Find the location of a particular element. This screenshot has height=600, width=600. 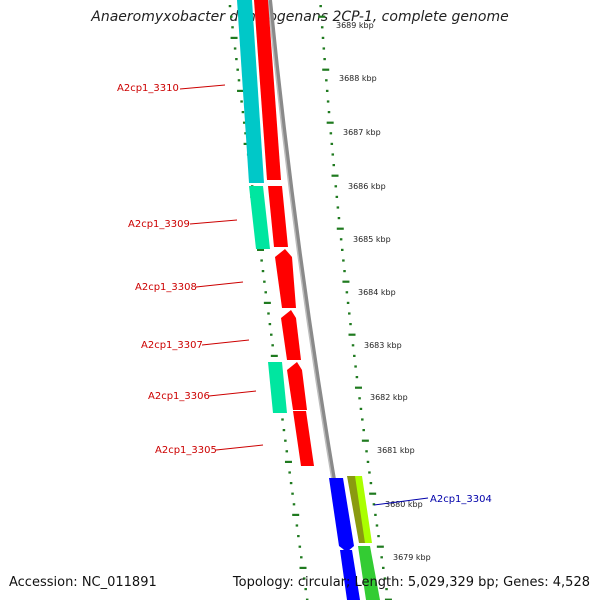

gene-A2cp1_3305-red is located at coordinates (303, 438).